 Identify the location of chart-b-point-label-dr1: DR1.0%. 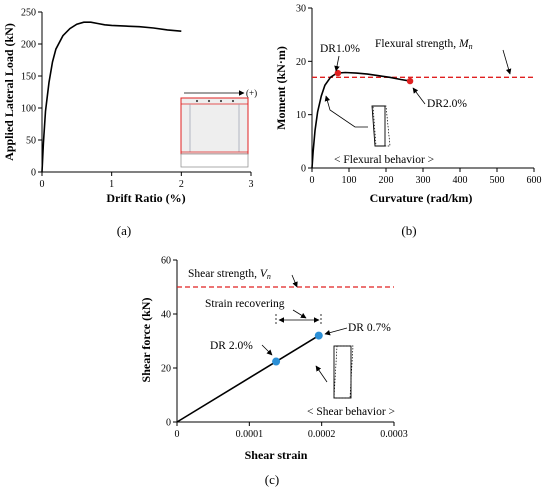
(340, 49).